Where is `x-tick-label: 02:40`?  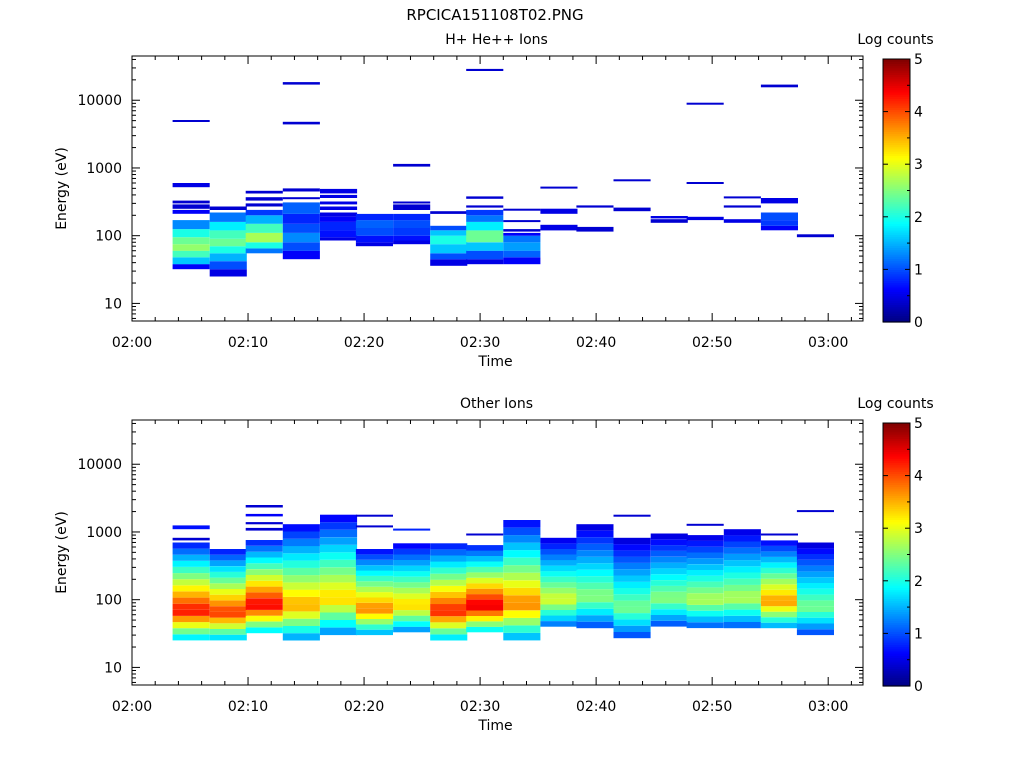
x-tick-label: 02:40 is located at coordinates (596, 343).